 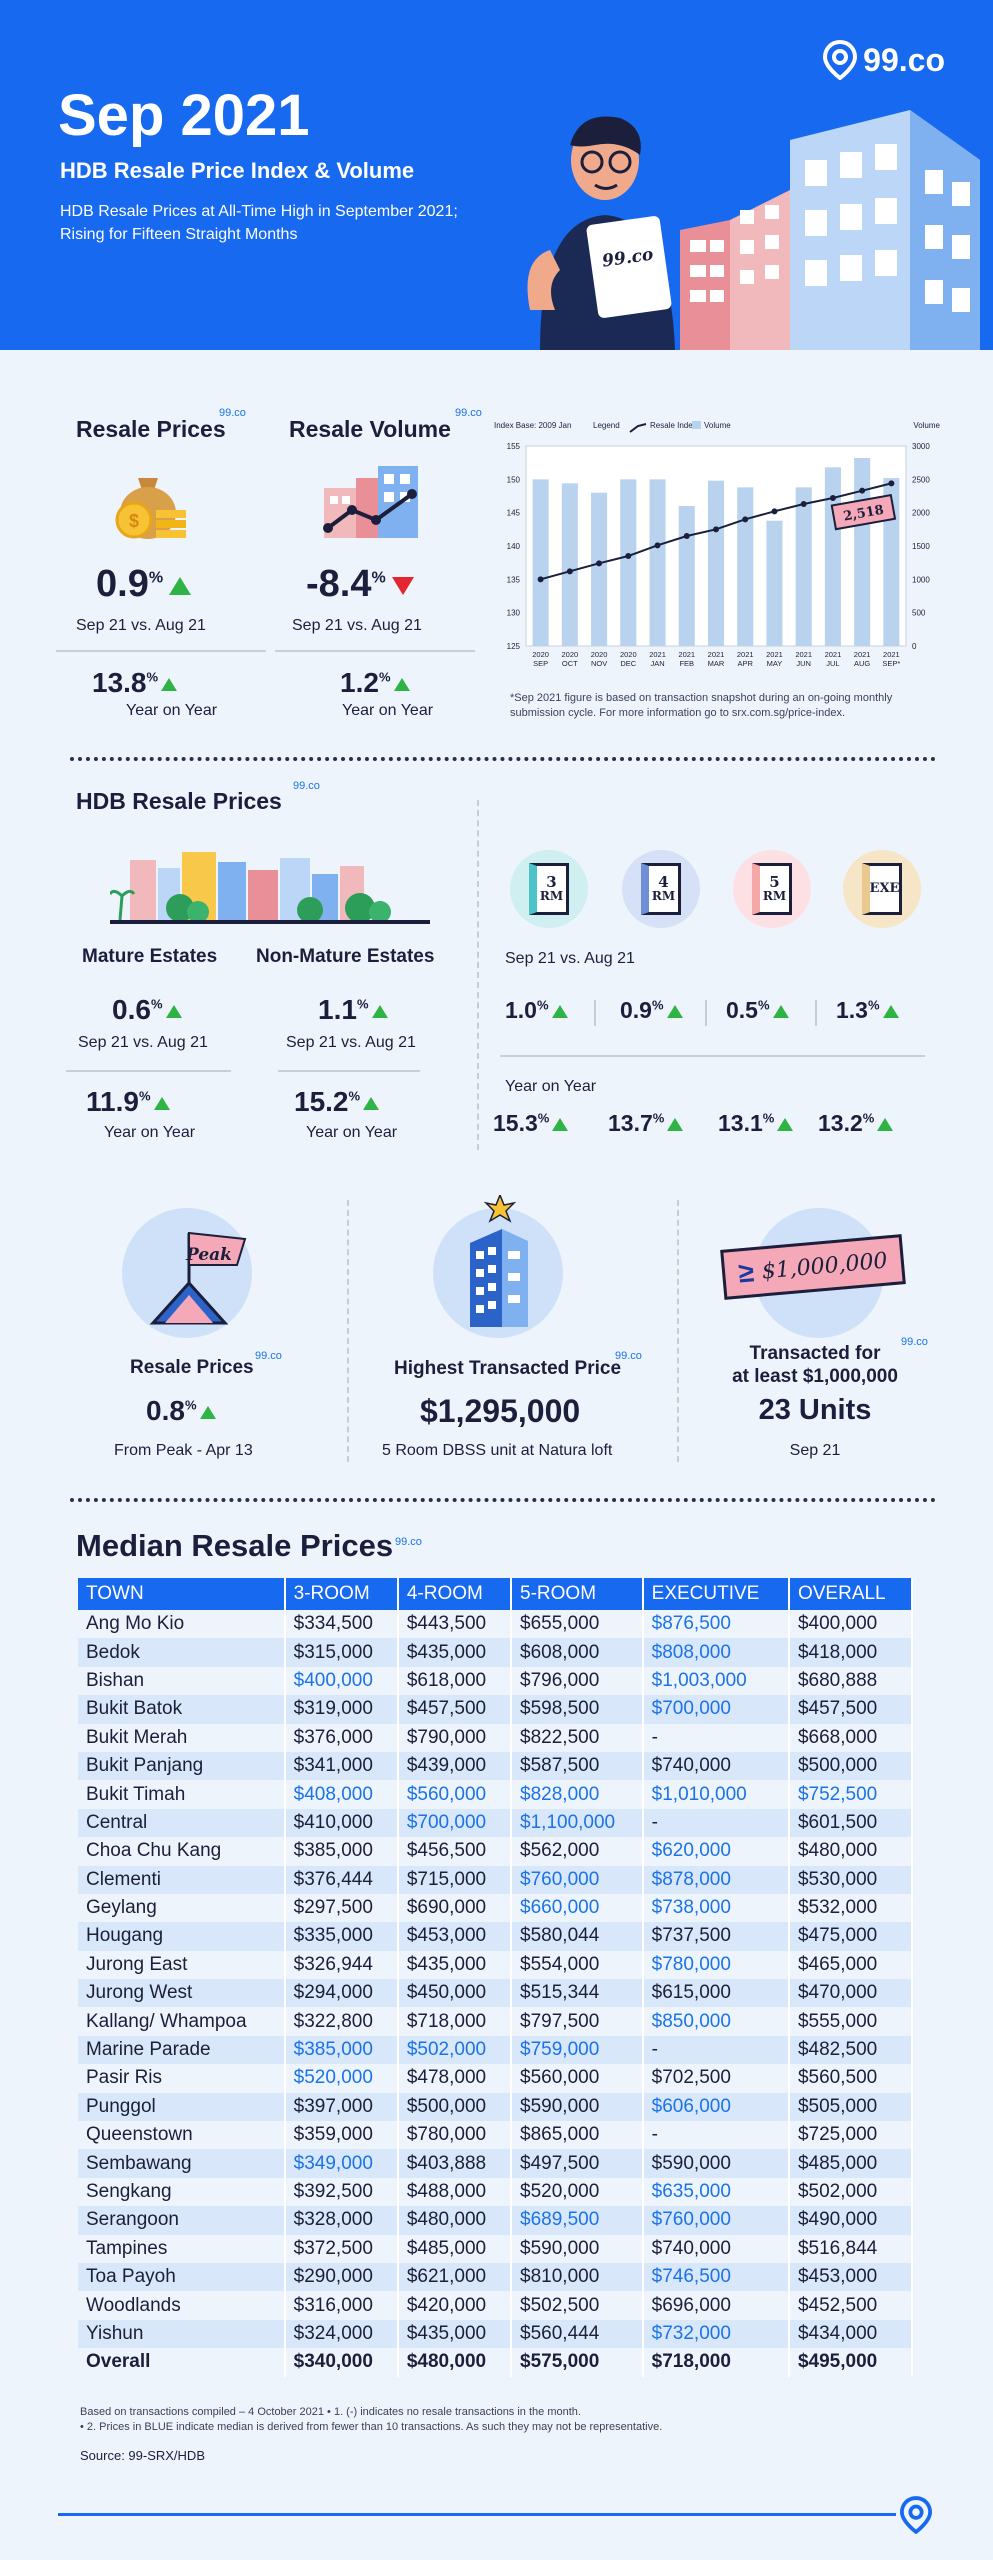 I want to click on brand-logo: 99.co, so click(x=884, y=60).